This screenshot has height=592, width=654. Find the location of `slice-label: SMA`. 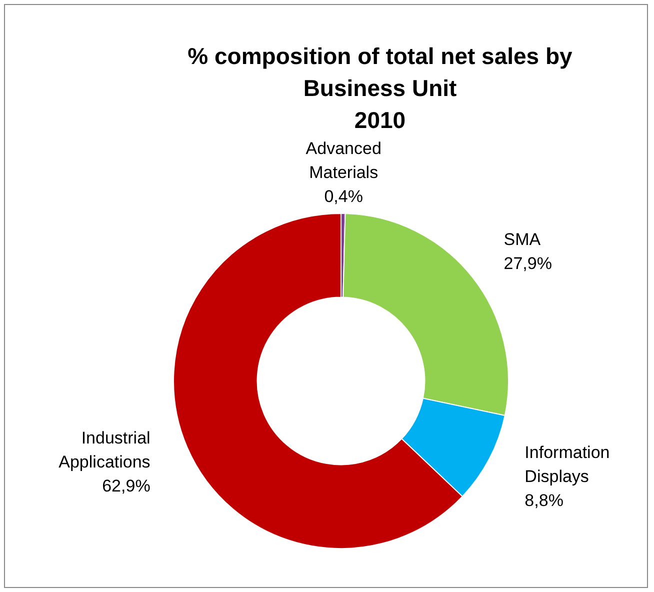

slice-label: SMA is located at coordinates (523, 239).